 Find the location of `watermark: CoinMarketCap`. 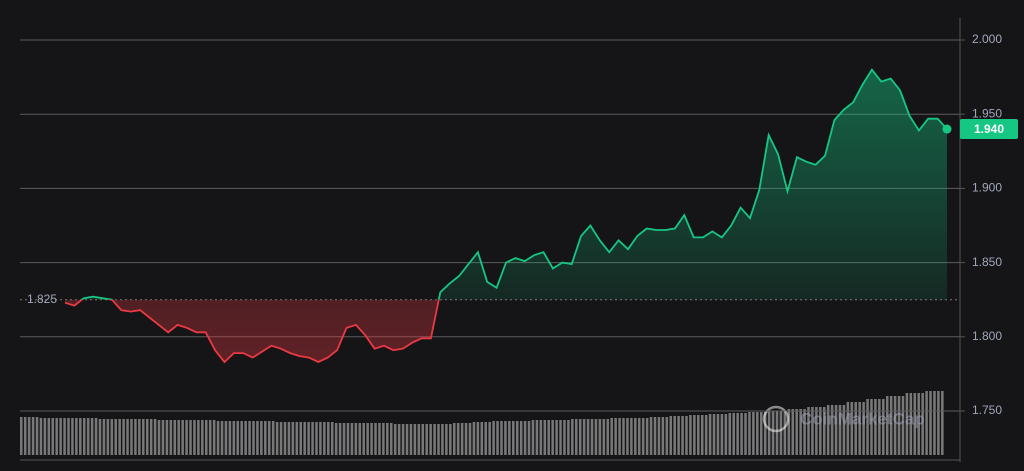

watermark: CoinMarketCap is located at coordinates (862, 418).